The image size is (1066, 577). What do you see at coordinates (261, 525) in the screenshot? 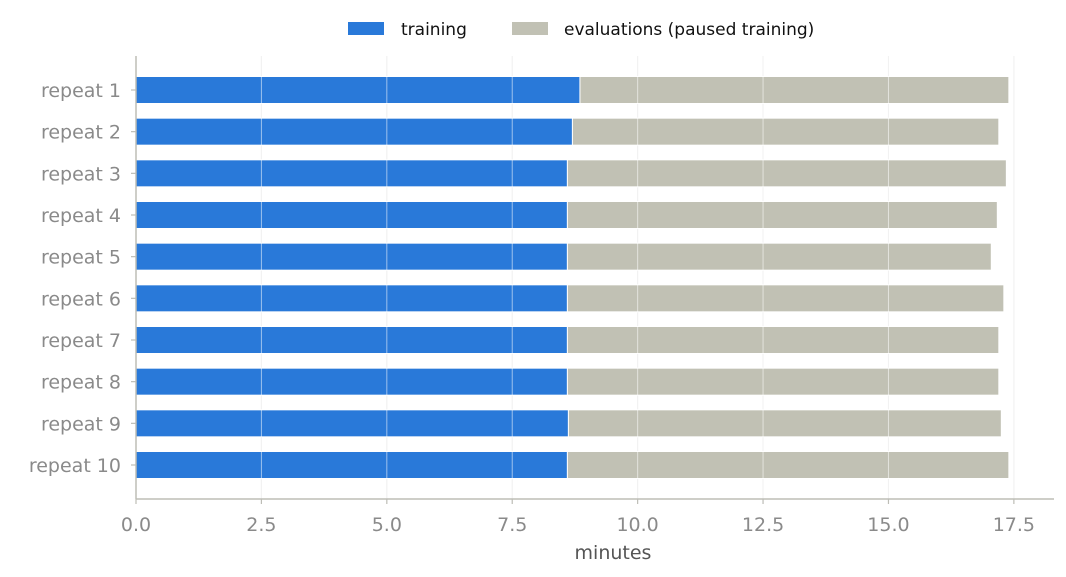
I see `x-tick-label: 2.5` at bounding box center [261, 525].